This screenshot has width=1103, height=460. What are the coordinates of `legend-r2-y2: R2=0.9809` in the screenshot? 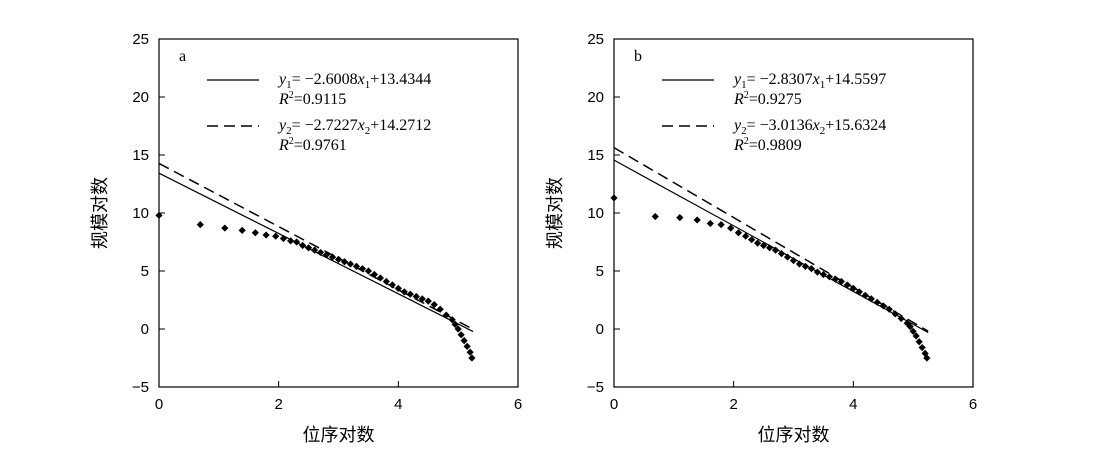 It's located at (767, 145).